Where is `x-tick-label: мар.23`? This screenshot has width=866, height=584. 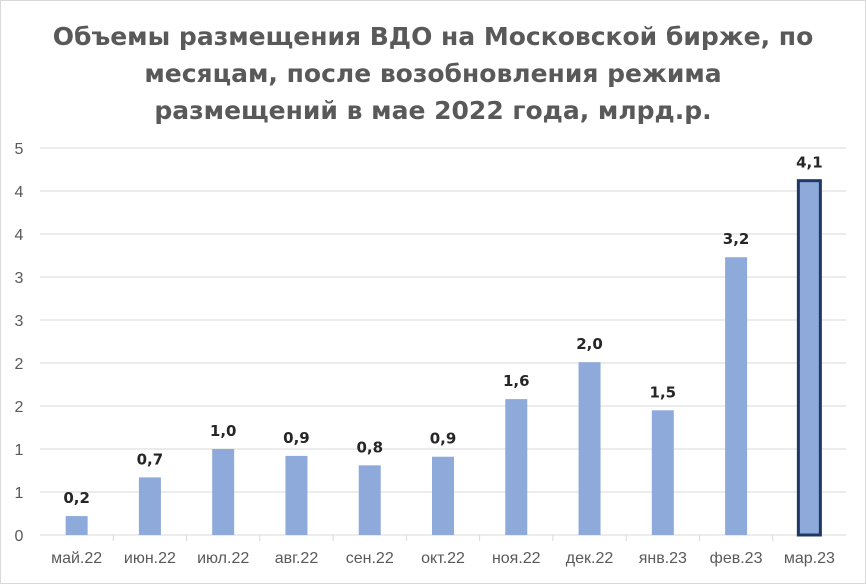
x-tick-label: мар.23 is located at coordinates (809, 558).